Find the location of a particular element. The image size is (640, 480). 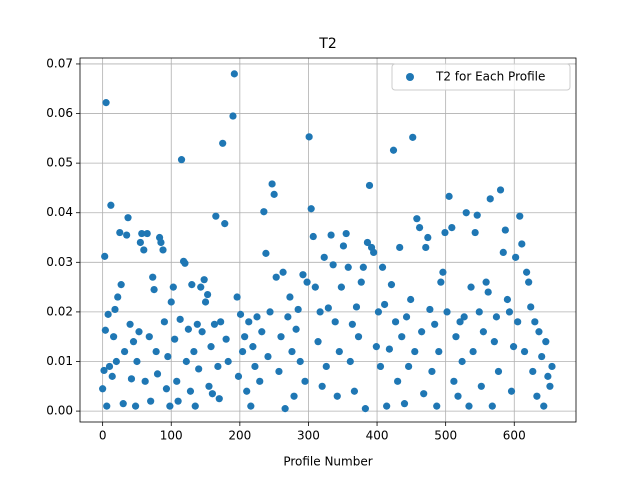

y-tick-label: 0.07 is located at coordinates (59, 63).